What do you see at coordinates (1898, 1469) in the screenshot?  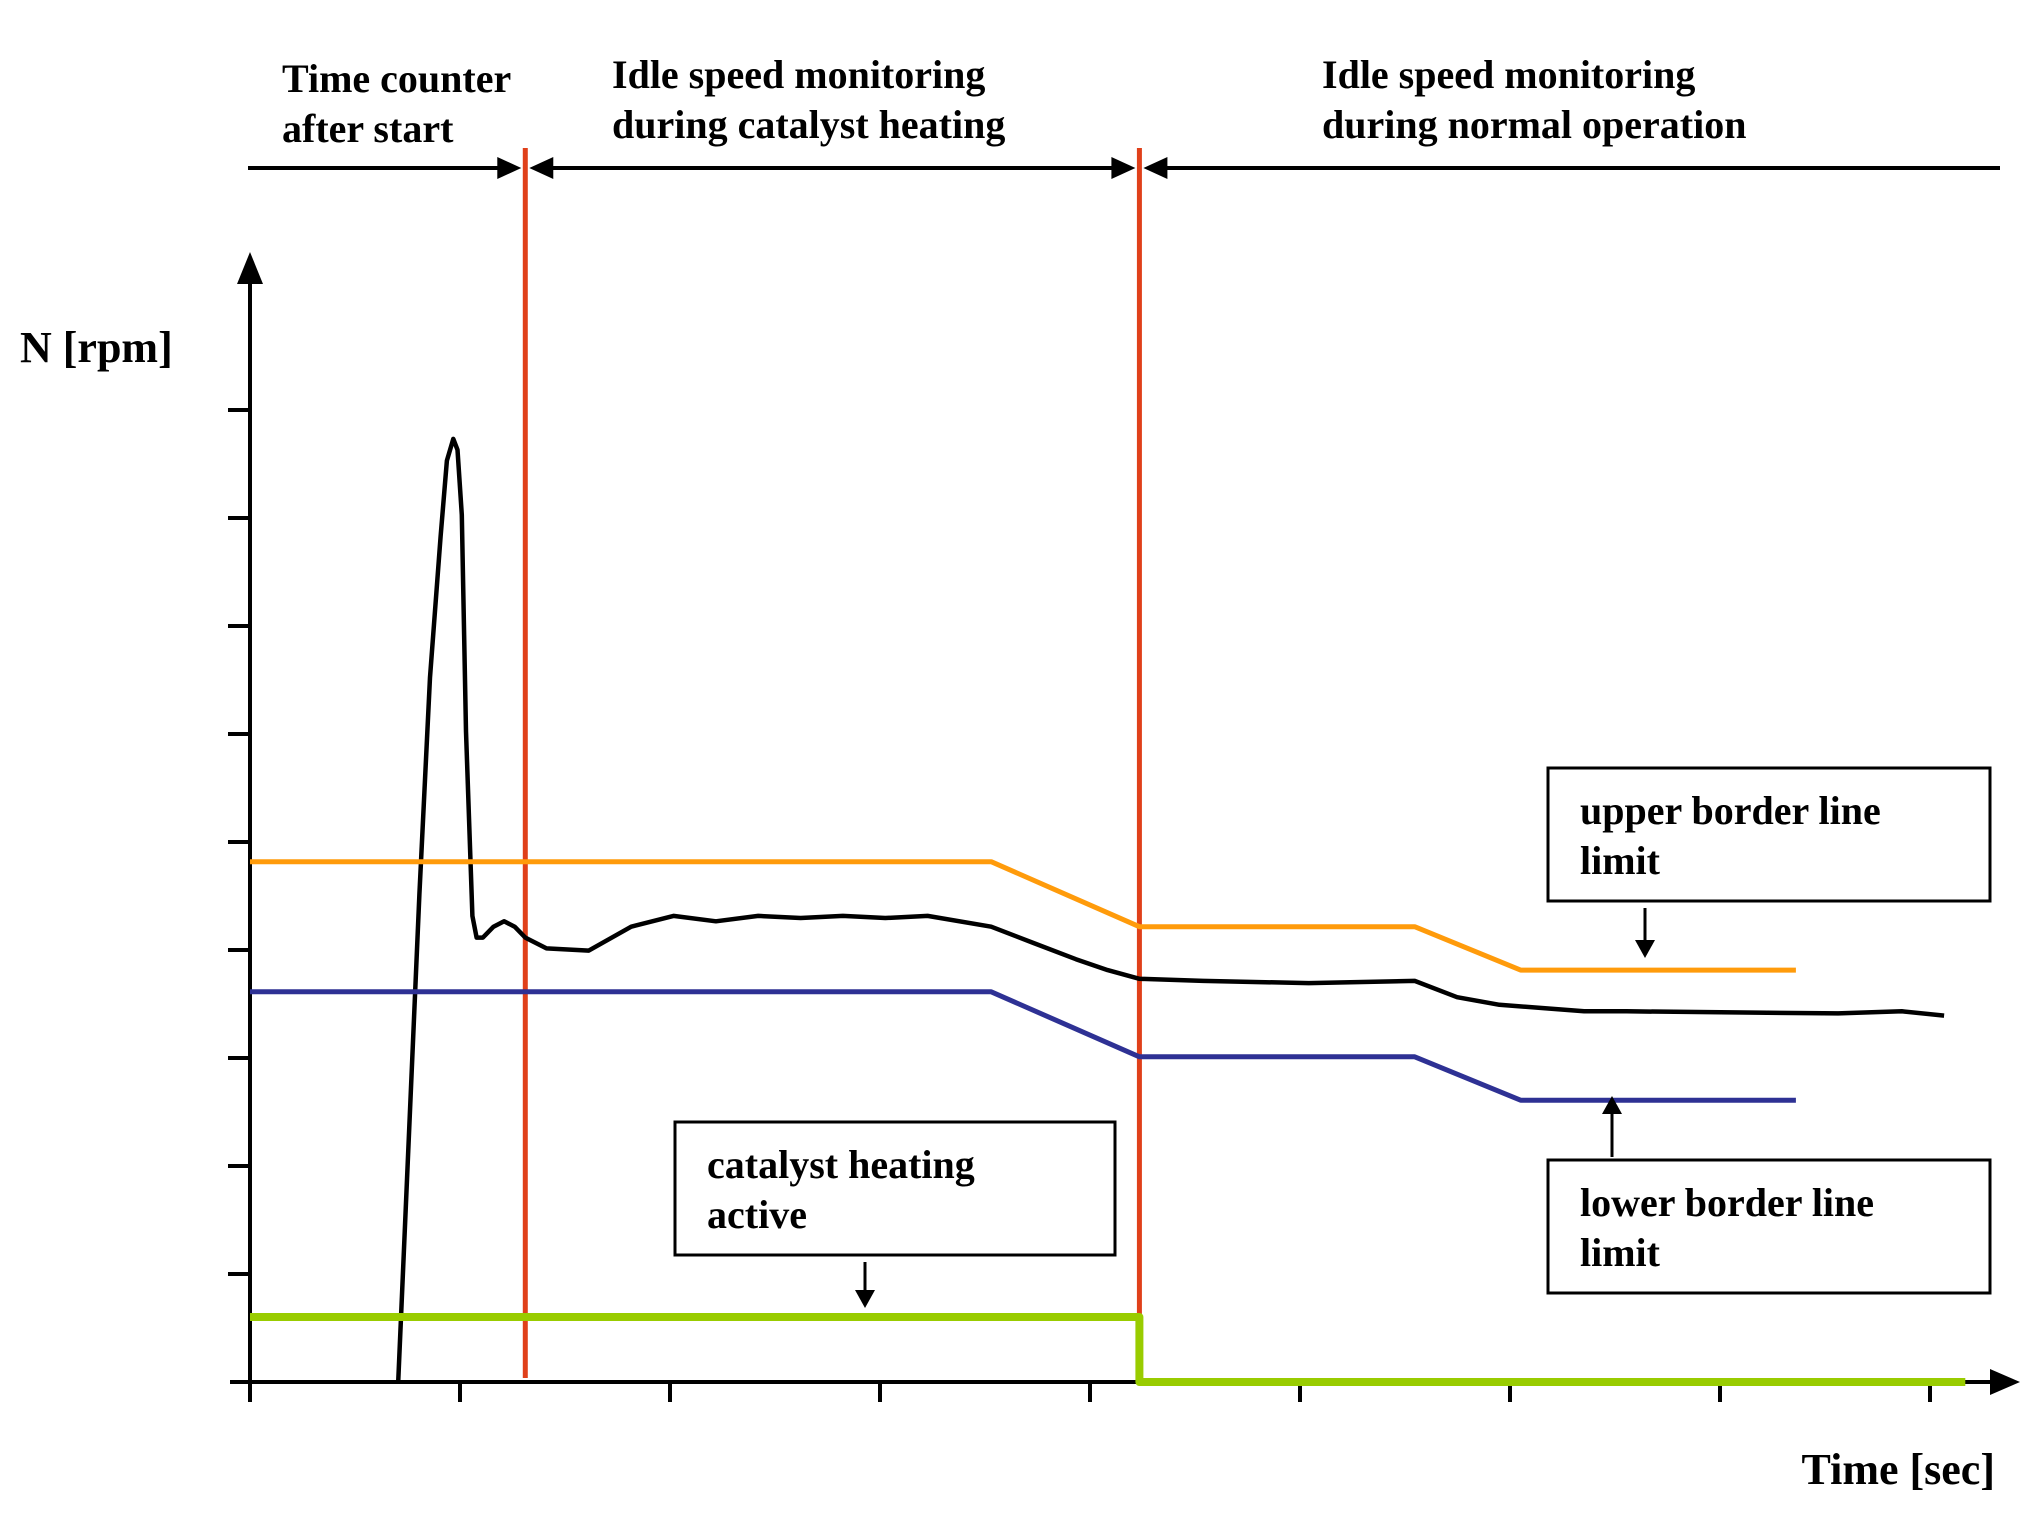 I see `x-axis-title: Time [sec]` at bounding box center [1898, 1469].